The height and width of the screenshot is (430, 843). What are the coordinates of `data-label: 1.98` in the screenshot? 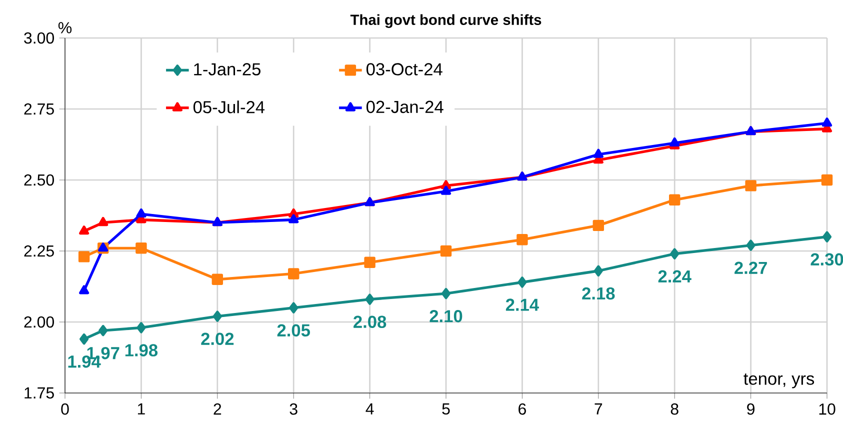 It's located at (141, 350).